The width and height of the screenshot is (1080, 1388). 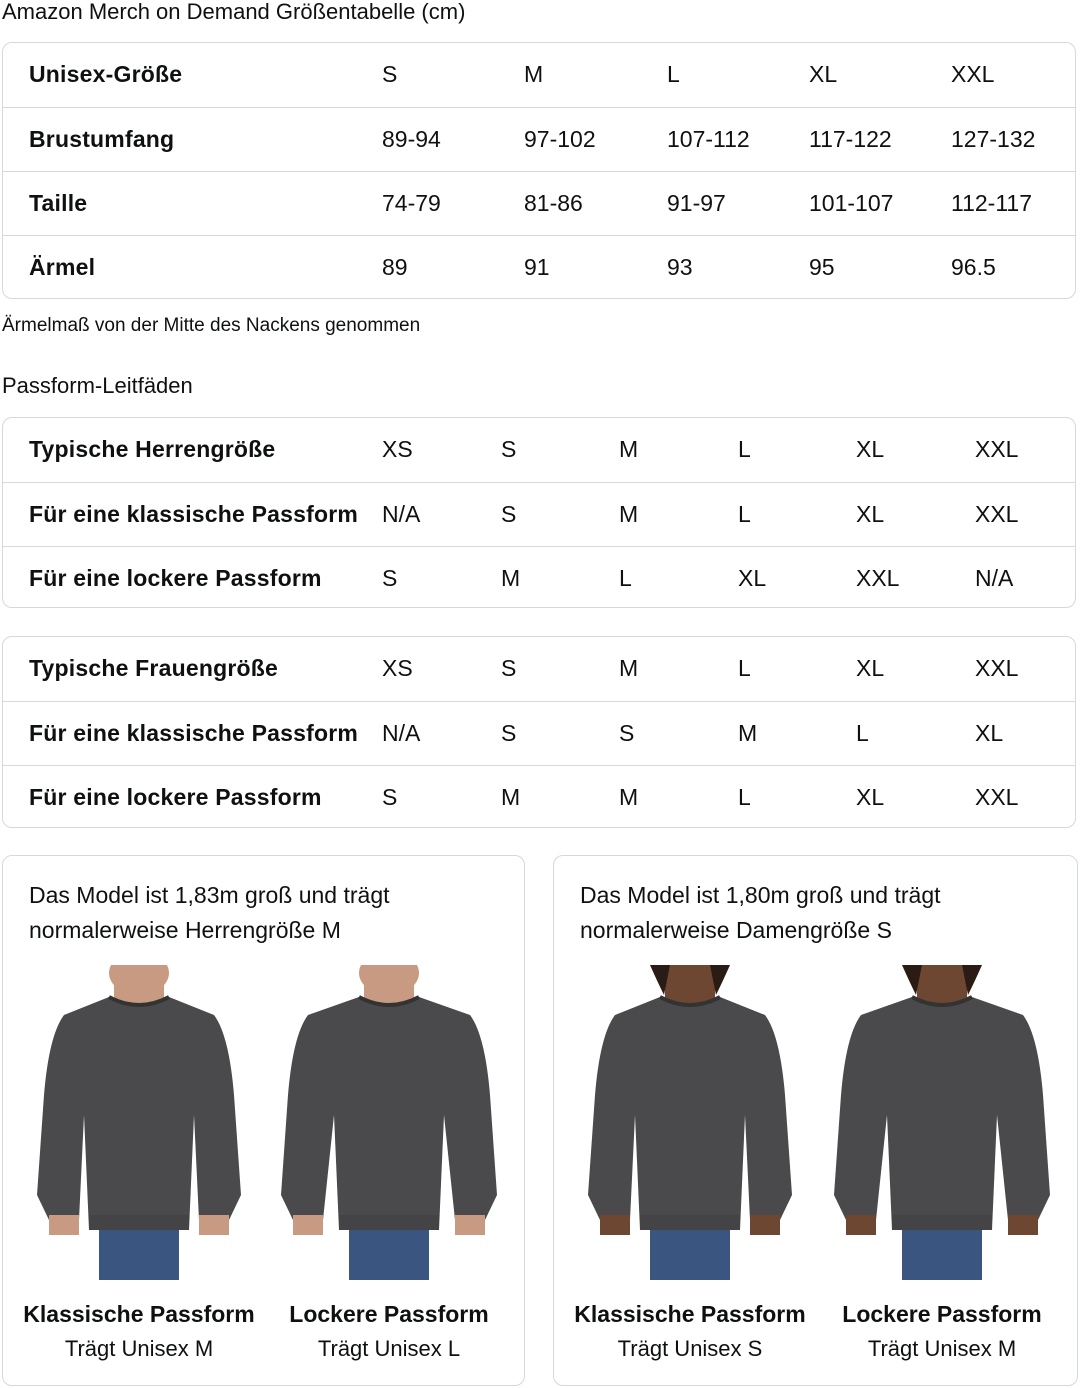 What do you see at coordinates (389, 1331) in the screenshot?
I see `fit-caption: Lockere Passform Trägt Unisex L` at bounding box center [389, 1331].